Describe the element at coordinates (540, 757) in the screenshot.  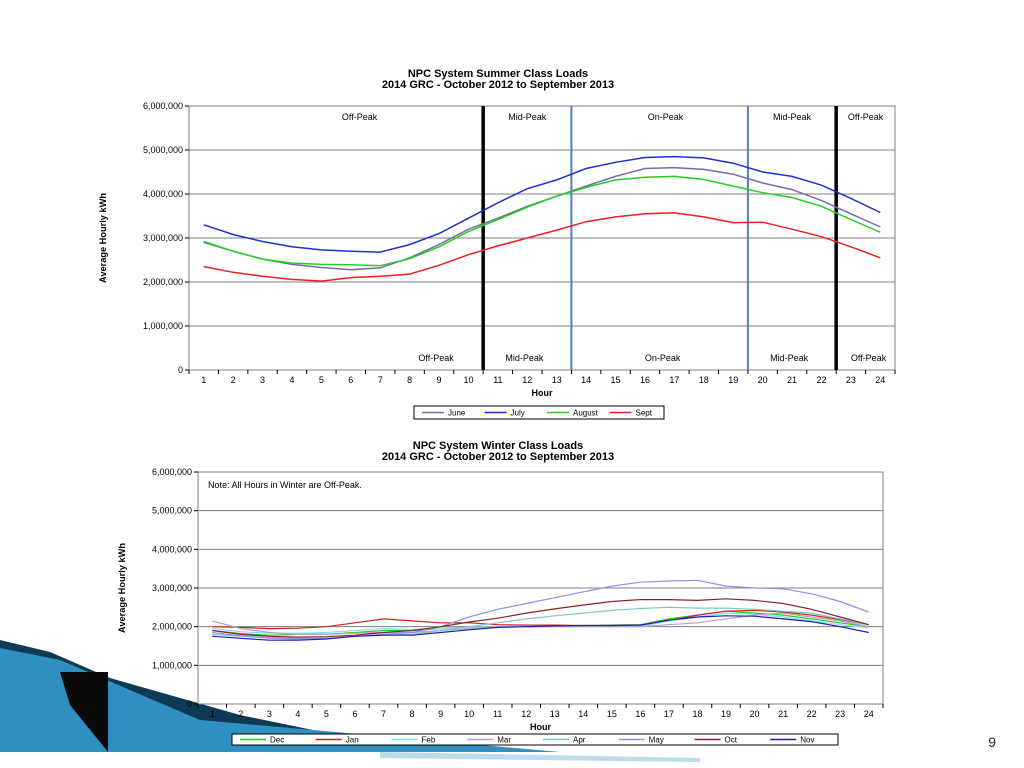
I see `decor-bottom-sweep` at that location.